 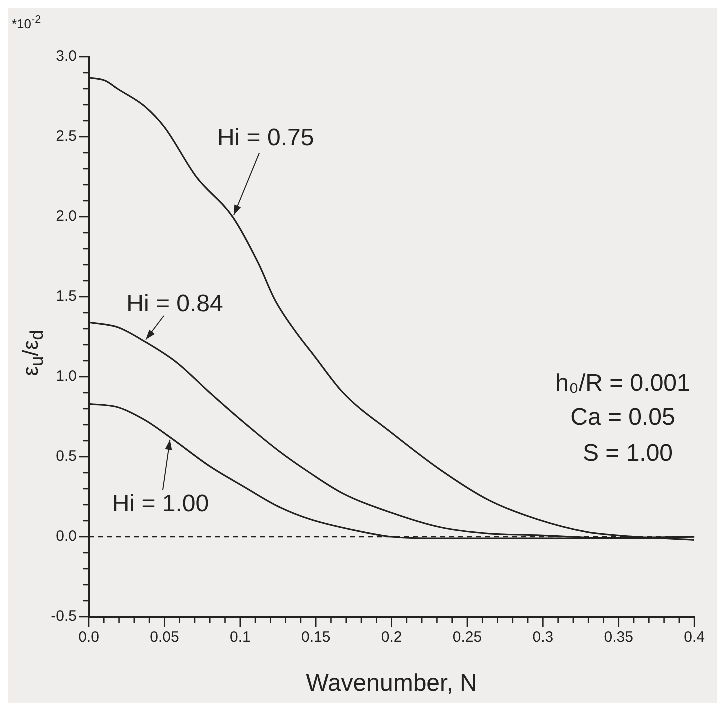 What do you see at coordinates (161, 504) in the screenshot?
I see `legend-label: Hi = 1.00` at bounding box center [161, 504].